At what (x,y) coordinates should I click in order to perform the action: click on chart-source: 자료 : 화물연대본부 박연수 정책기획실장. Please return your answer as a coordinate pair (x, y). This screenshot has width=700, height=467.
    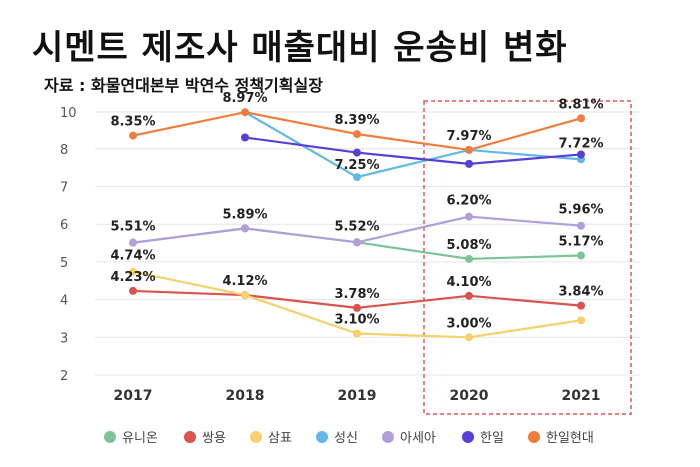
    Looking at the image, I should click on (183, 85).